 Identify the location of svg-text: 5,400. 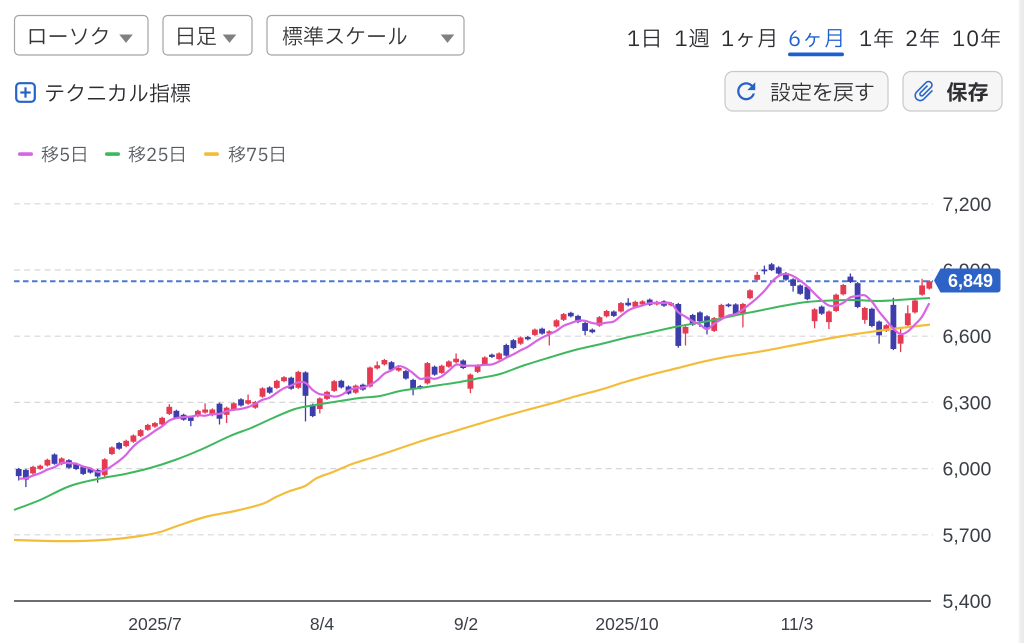
(967, 602).